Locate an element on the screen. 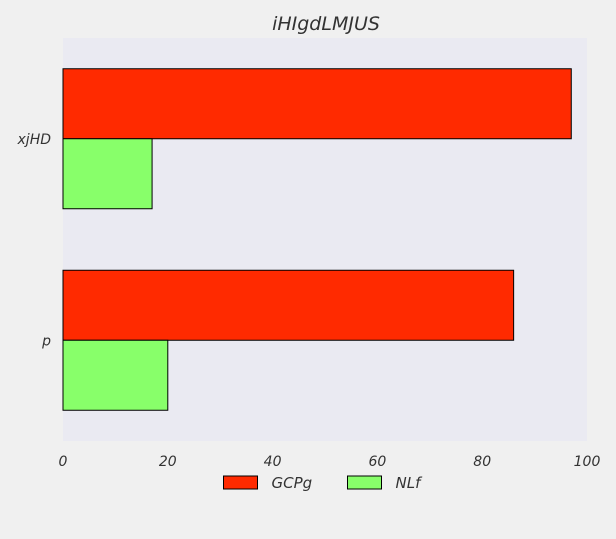 Image resolution: width=616 pixels, height=539 pixels. x-tick-label-0: 0 is located at coordinates (63, 462).